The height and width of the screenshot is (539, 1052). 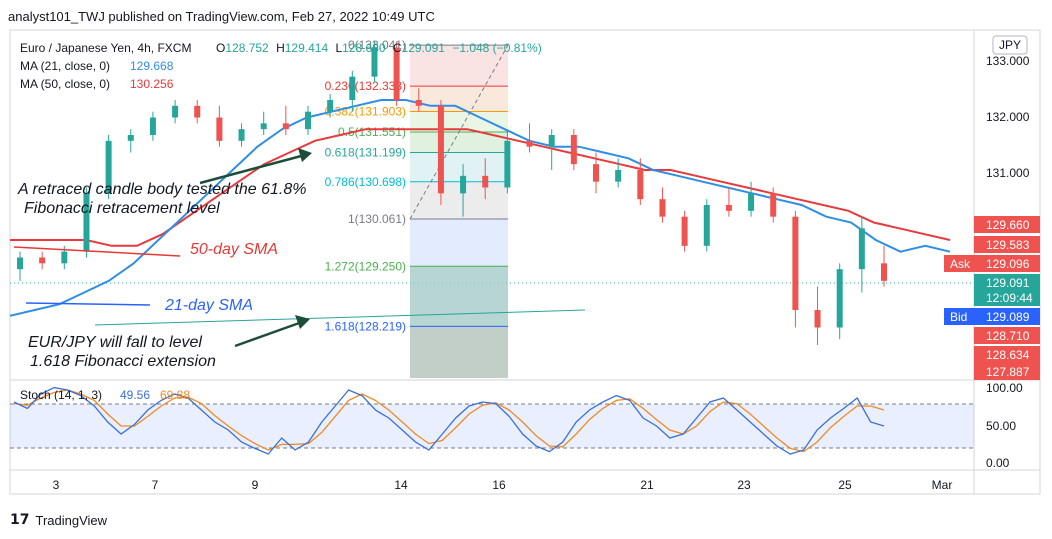 I want to click on stoch-k-line, so click(x=449, y=420).